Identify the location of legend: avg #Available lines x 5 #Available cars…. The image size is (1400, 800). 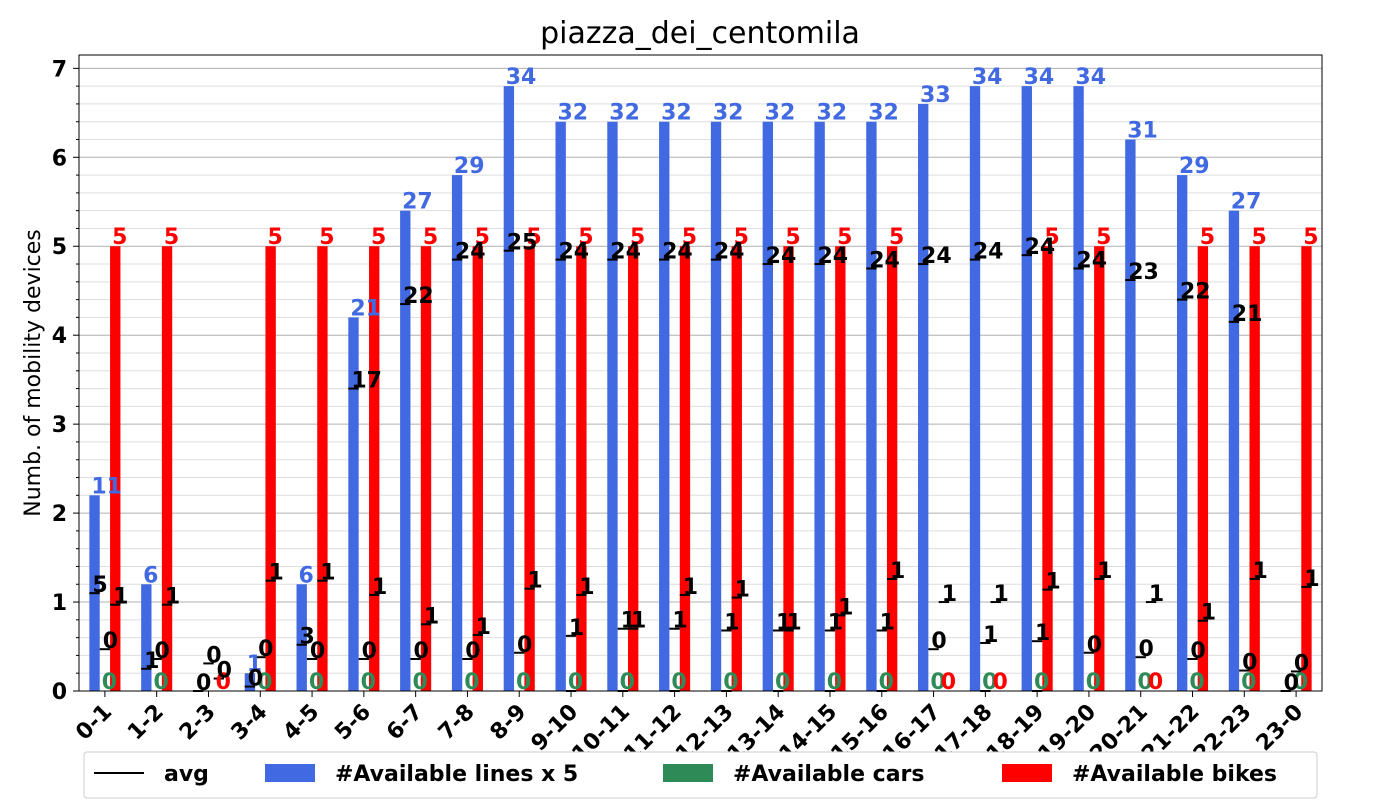
(700, 775).